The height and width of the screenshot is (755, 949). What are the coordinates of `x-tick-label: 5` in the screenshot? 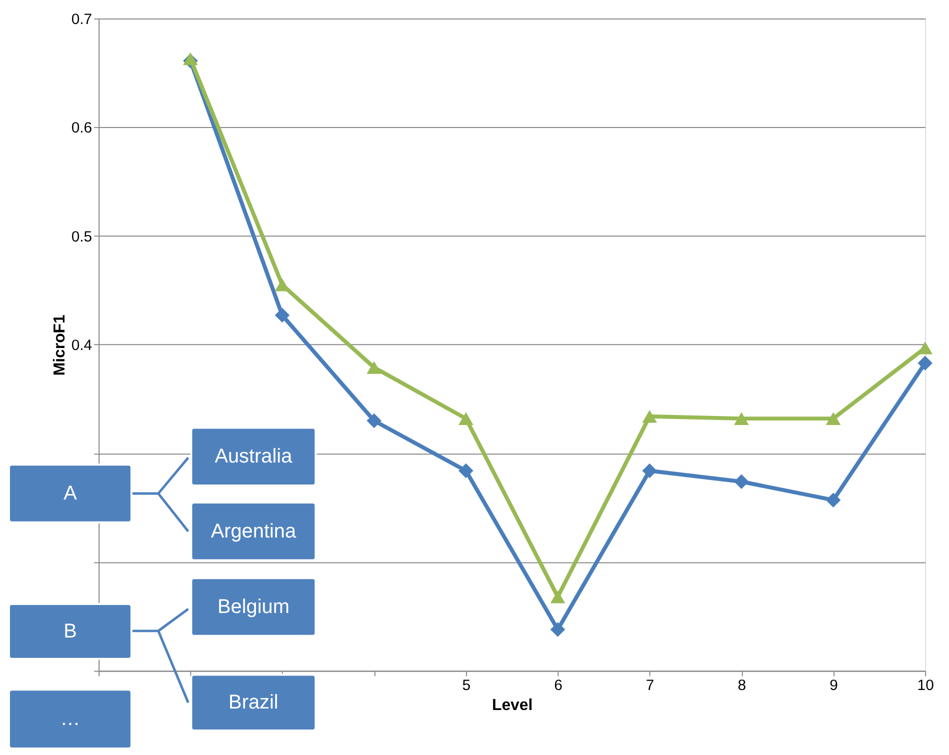 It's located at (466, 685).